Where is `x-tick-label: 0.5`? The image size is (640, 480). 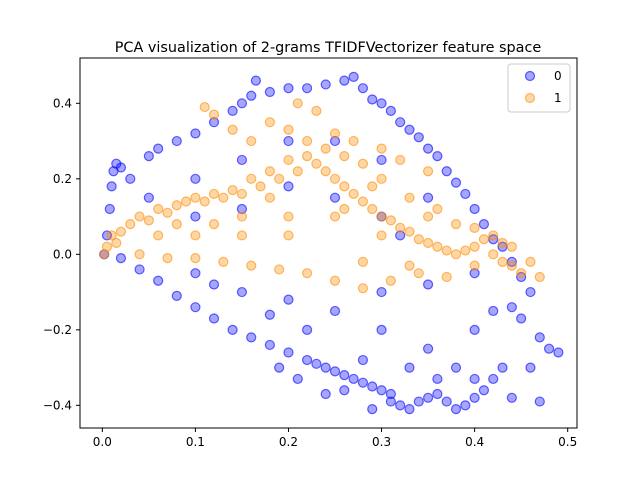
x-tick-label: 0.5 is located at coordinates (567, 442).